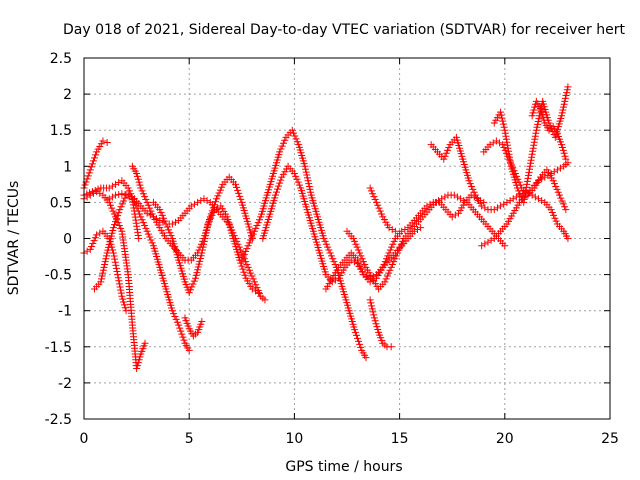  Describe the element at coordinates (61, 131) in the screenshot. I see `y-tick-label: 1.5` at that location.